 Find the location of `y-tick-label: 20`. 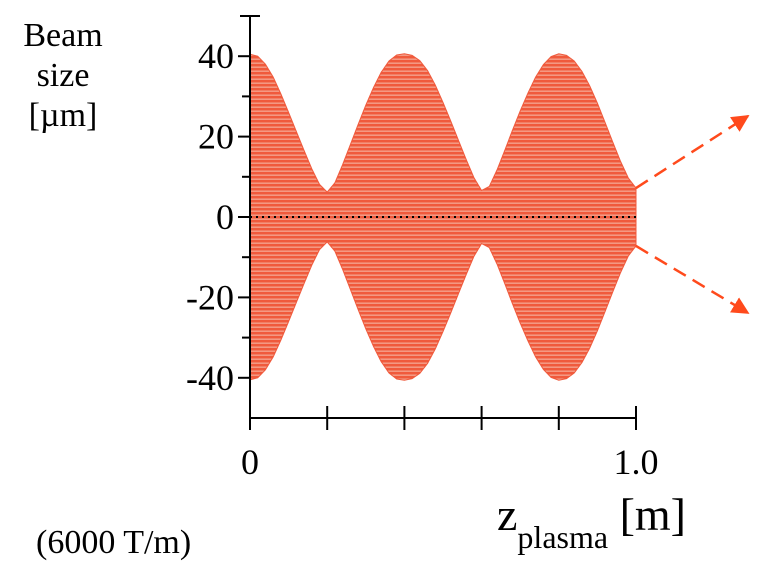

y-tick-label: 20 is located at coordinates (216, 137).